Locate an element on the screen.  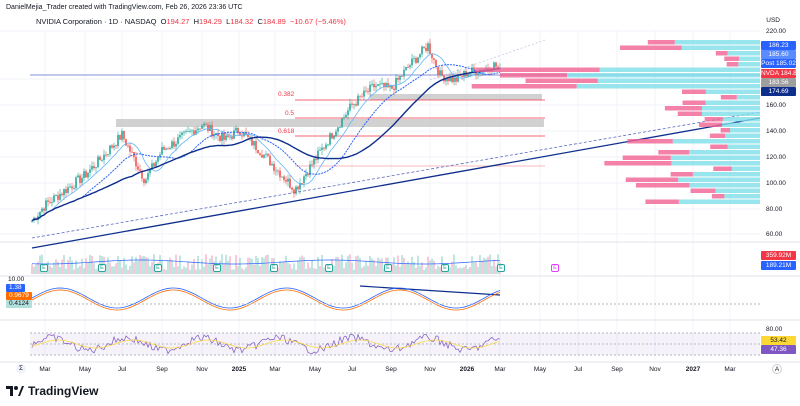
timezone-icon: Σ is located at coordinates (21, 369).